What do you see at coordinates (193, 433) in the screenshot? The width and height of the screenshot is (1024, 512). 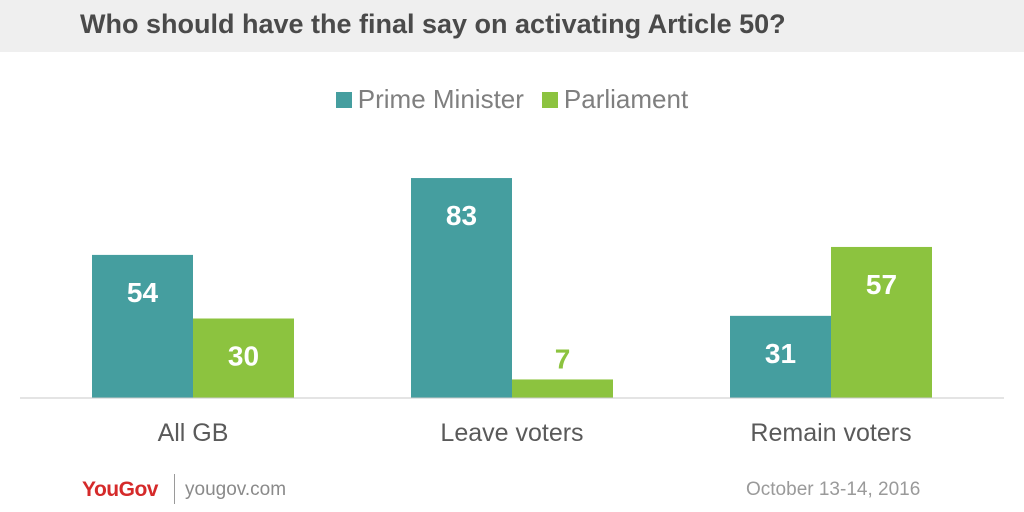 I see `category-label: All GB` at bounding box center [193, 433].